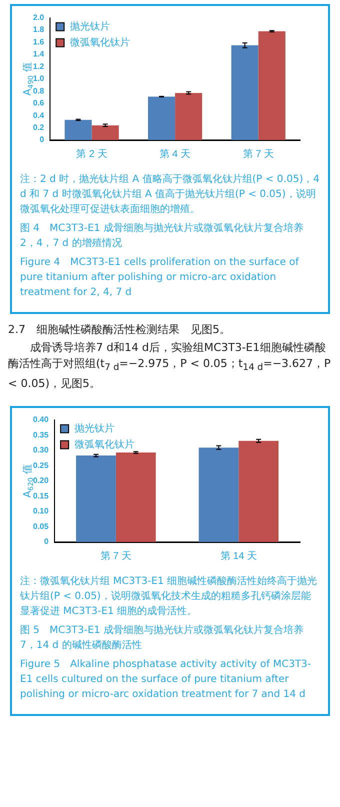  I want to click on y-tick-label: 0.8, so click(38, 91).